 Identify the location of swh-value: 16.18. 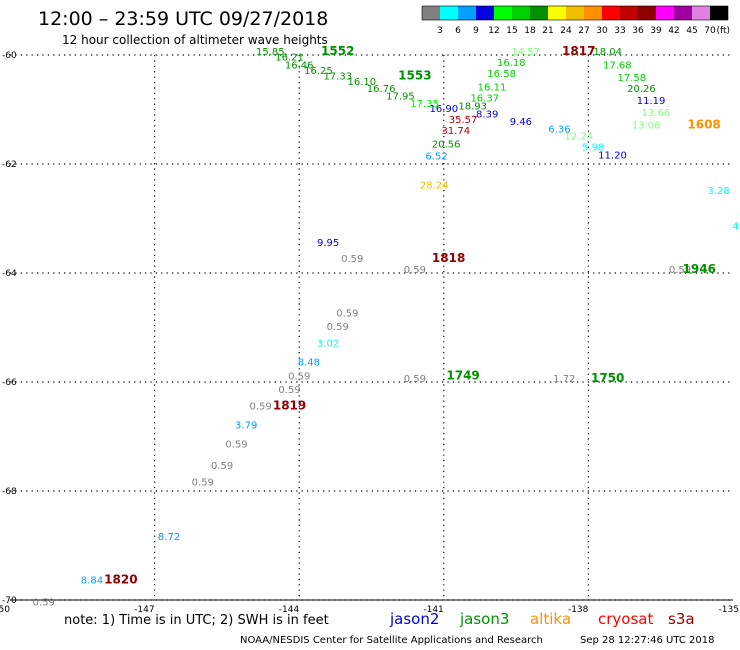
(511, 63).